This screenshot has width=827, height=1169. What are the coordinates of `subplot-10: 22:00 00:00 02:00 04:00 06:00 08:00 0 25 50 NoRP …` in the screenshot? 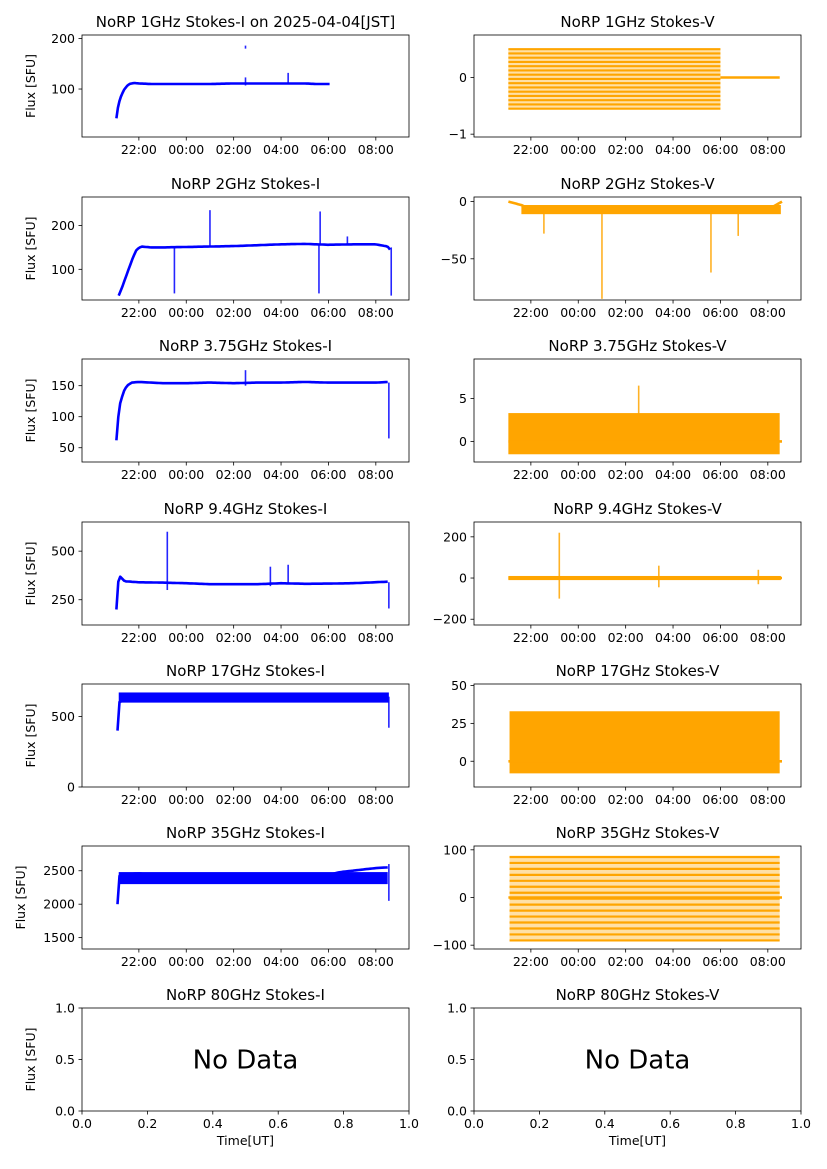 It's located at (626, 734).